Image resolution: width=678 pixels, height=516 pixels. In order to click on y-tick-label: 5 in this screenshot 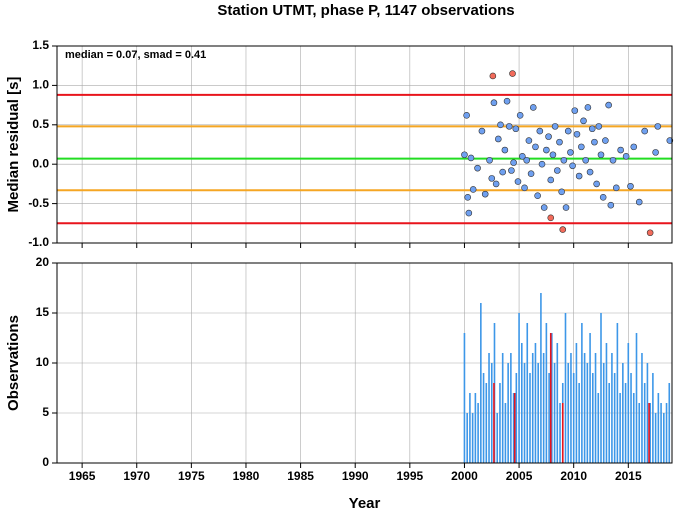, I will do `click(45, 412)`.